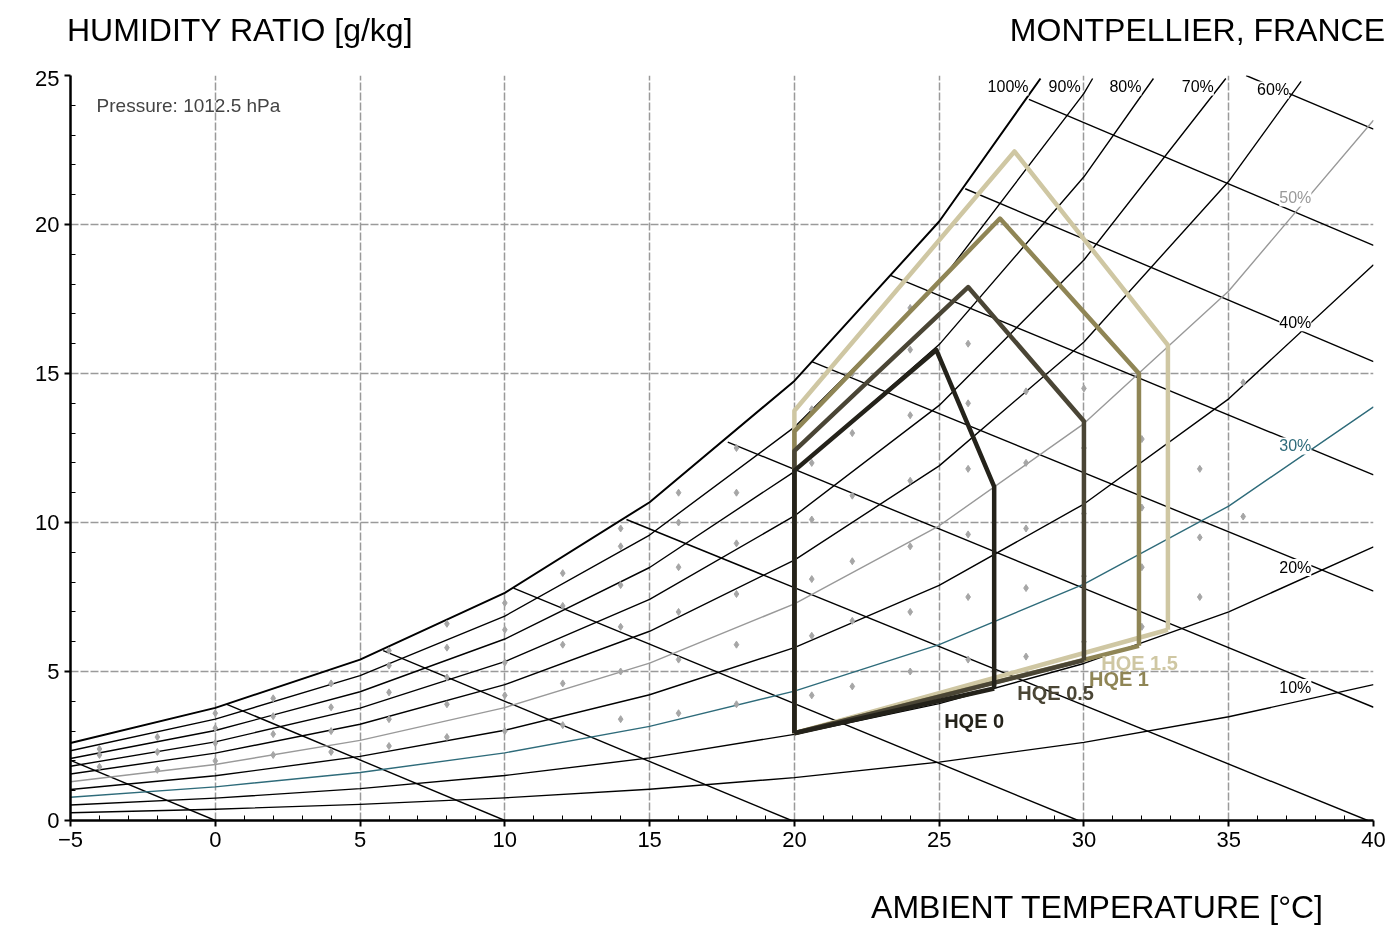  I want to click on chart-title: MONTPELLIER, FRANCE, so click(1197, 30).